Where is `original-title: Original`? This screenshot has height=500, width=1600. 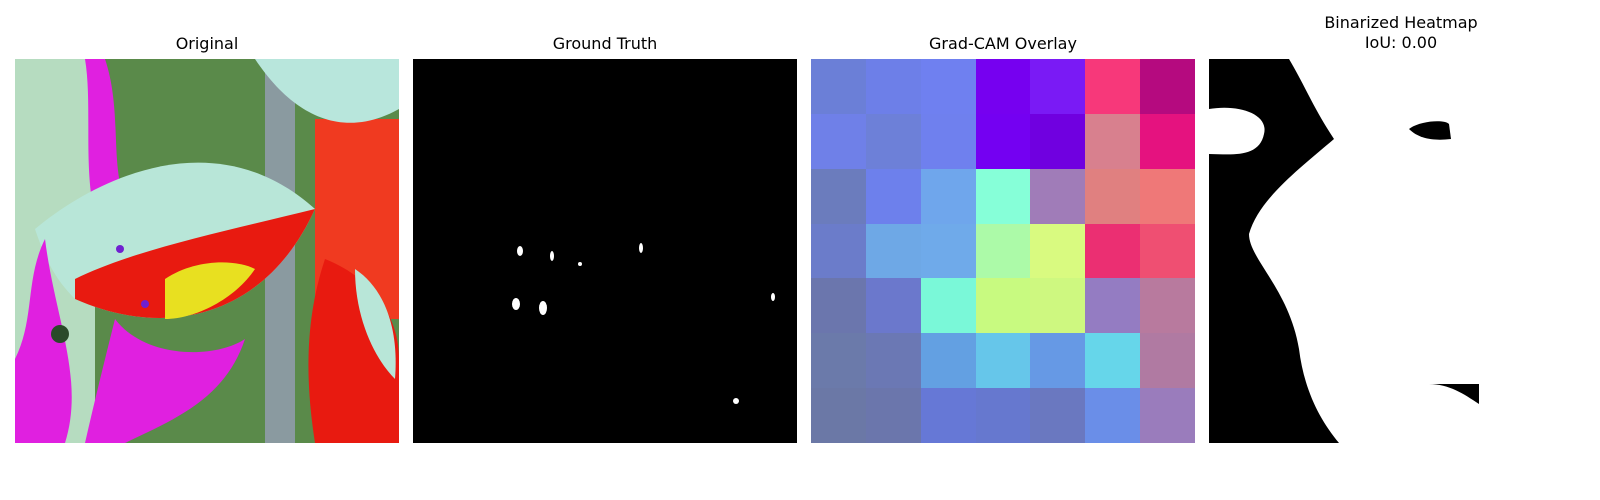 original-title: Original is located at coordinates (207, 43).